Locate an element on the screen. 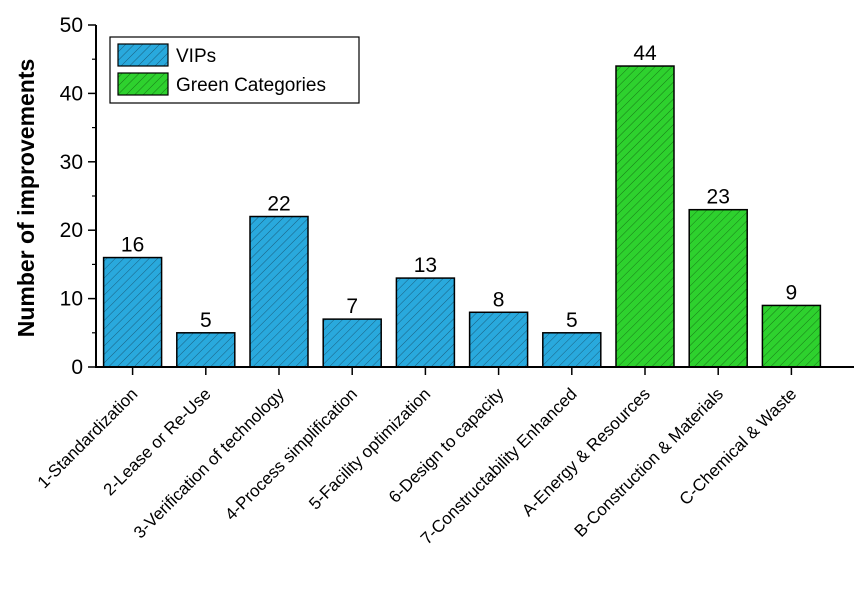 This screenshot has width=854, height=605. bar-value-label: 16 is located at coordinates (132, 245).